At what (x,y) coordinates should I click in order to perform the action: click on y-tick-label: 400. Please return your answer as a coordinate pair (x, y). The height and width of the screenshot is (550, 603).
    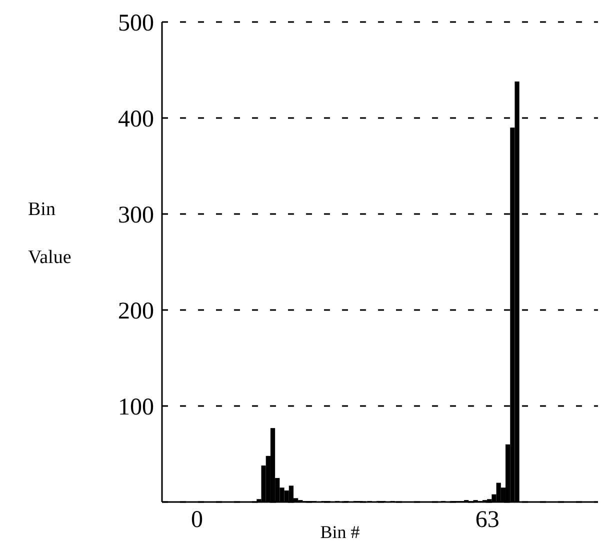
    Looking at the image, I should click on (136, 119).